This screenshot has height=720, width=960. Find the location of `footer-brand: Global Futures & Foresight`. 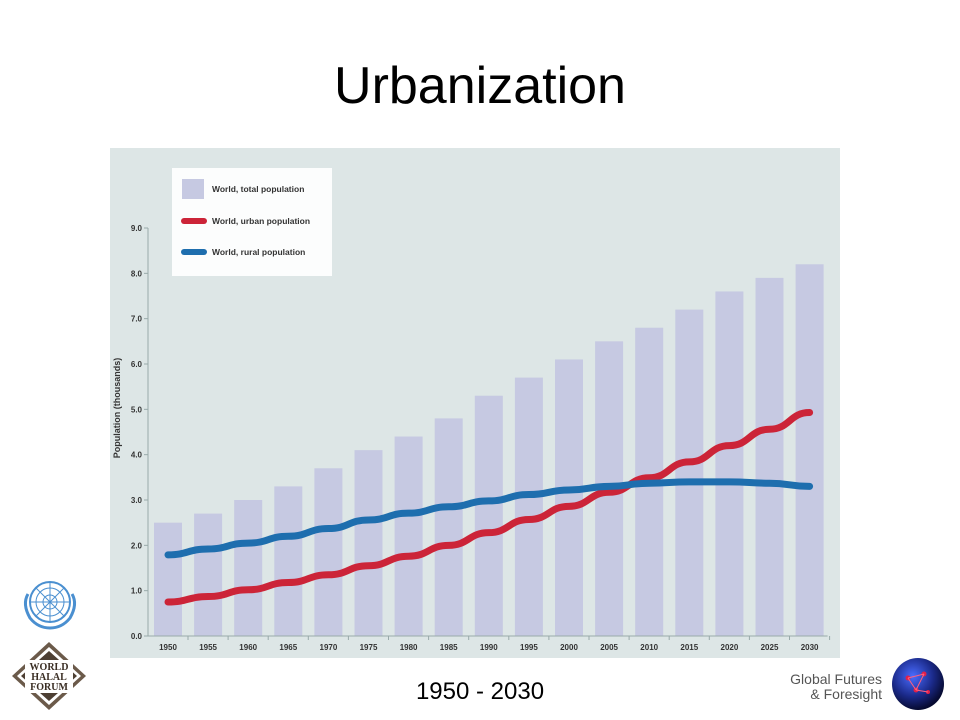

footer-brand: Global Futures & Foresight is located at coordinates (836, 687).